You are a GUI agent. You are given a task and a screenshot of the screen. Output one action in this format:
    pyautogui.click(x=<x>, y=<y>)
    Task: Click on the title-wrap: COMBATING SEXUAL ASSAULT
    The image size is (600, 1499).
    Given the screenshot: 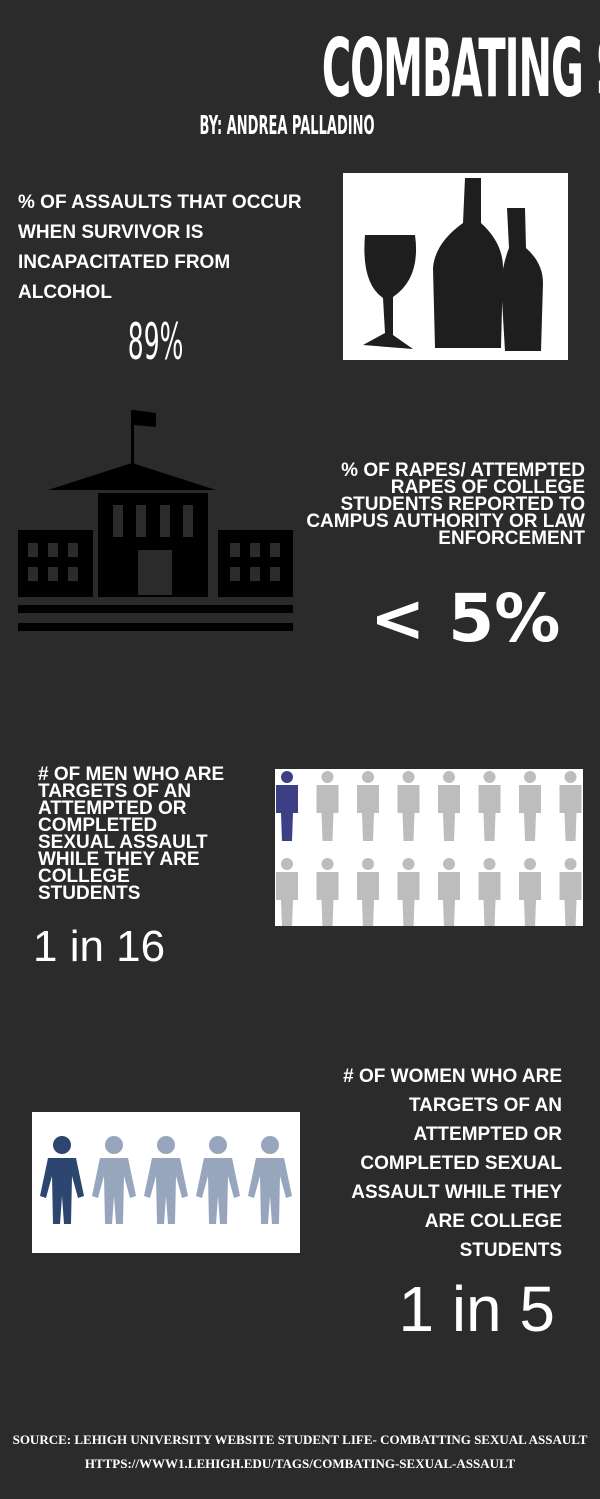 What is the action you would take?
    pyautogui.click(x=300, y=68)
    